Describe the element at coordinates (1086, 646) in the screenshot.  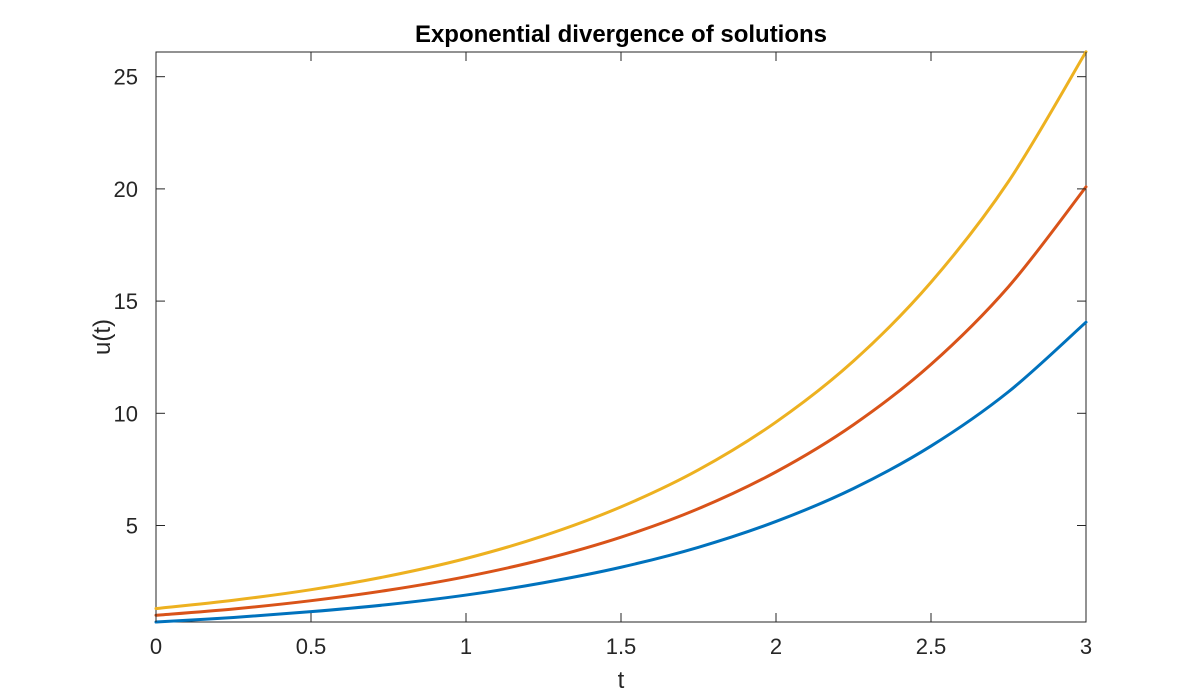
I see `x-tick-label: 3` at that location.